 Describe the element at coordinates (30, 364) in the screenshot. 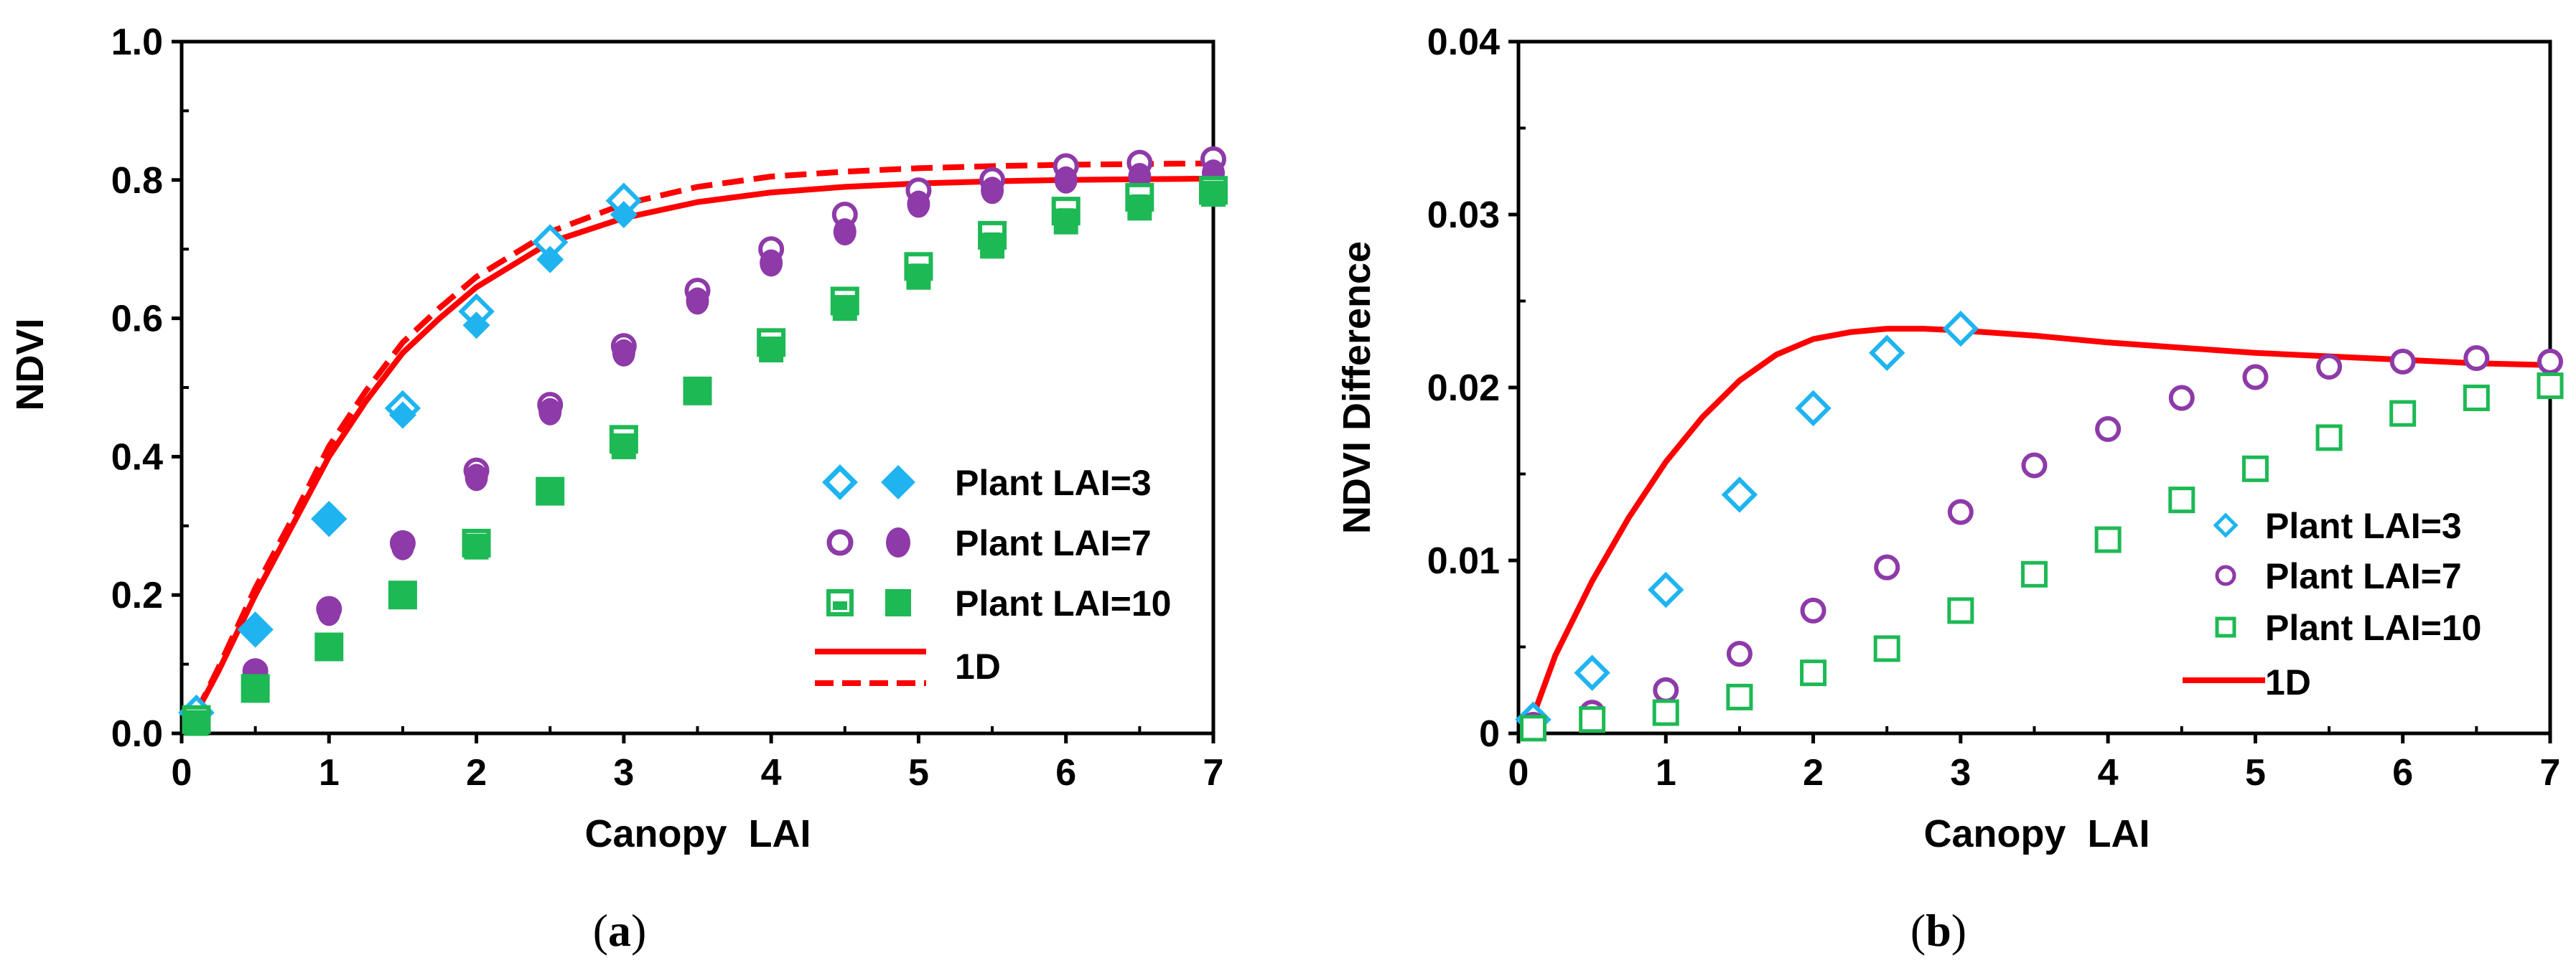

I see `panel-a-ylabel: NDVI` at that location.